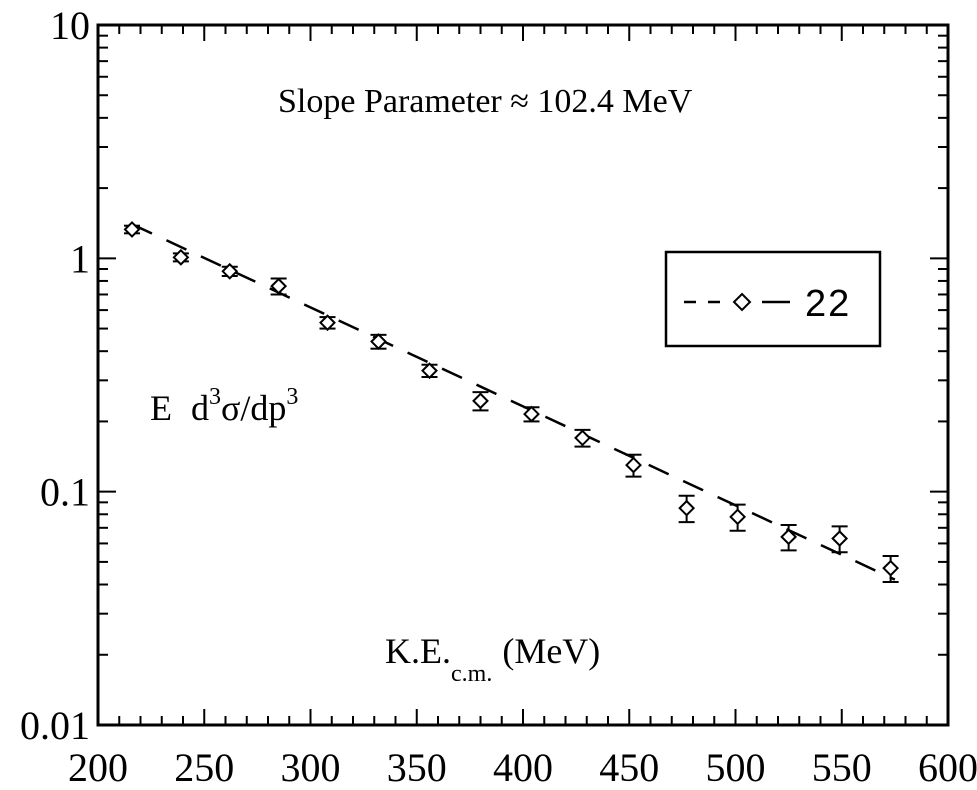  Describe the element at coordinates (70, 25) in the screenshot. I see `y-tick-label: 10` at that location.